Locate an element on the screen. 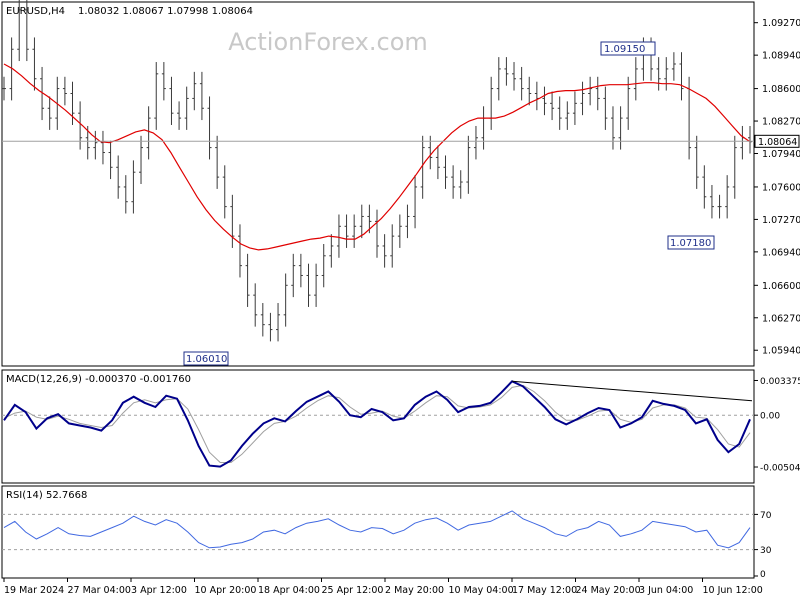 The height and width of the screenshot is (604, 800). price-tick-label: 1.05940 is located at coordinates (781, 351).